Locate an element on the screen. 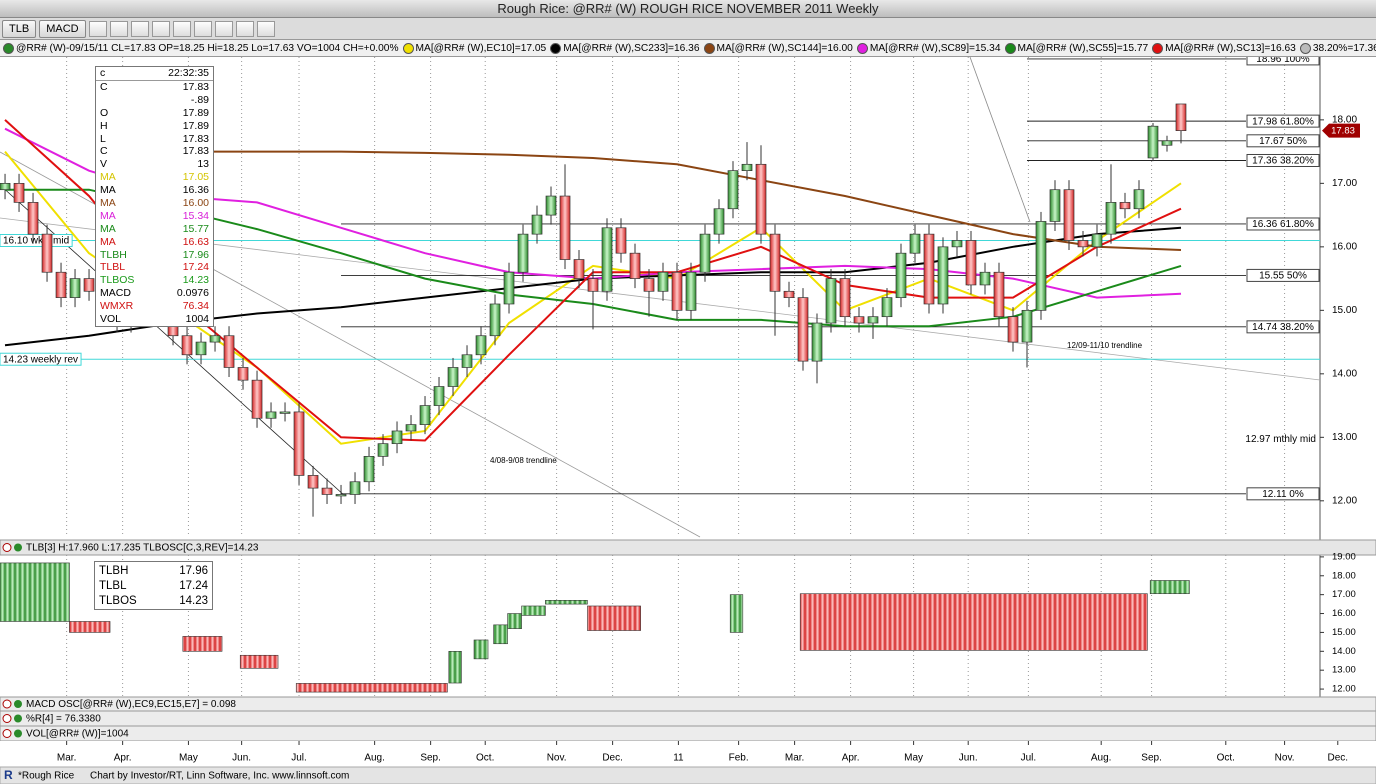 This screenshot has width=1376, height=784. row-value: 15.34 is located at coordinates (195, 215).